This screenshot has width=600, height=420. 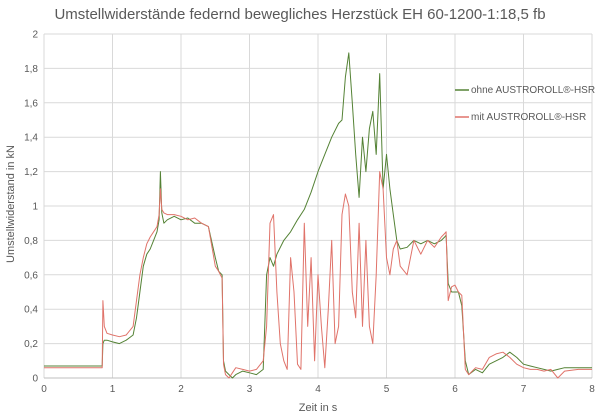 I want to click on x-axis-label: Zeit in s, so click(x=318, y=408).